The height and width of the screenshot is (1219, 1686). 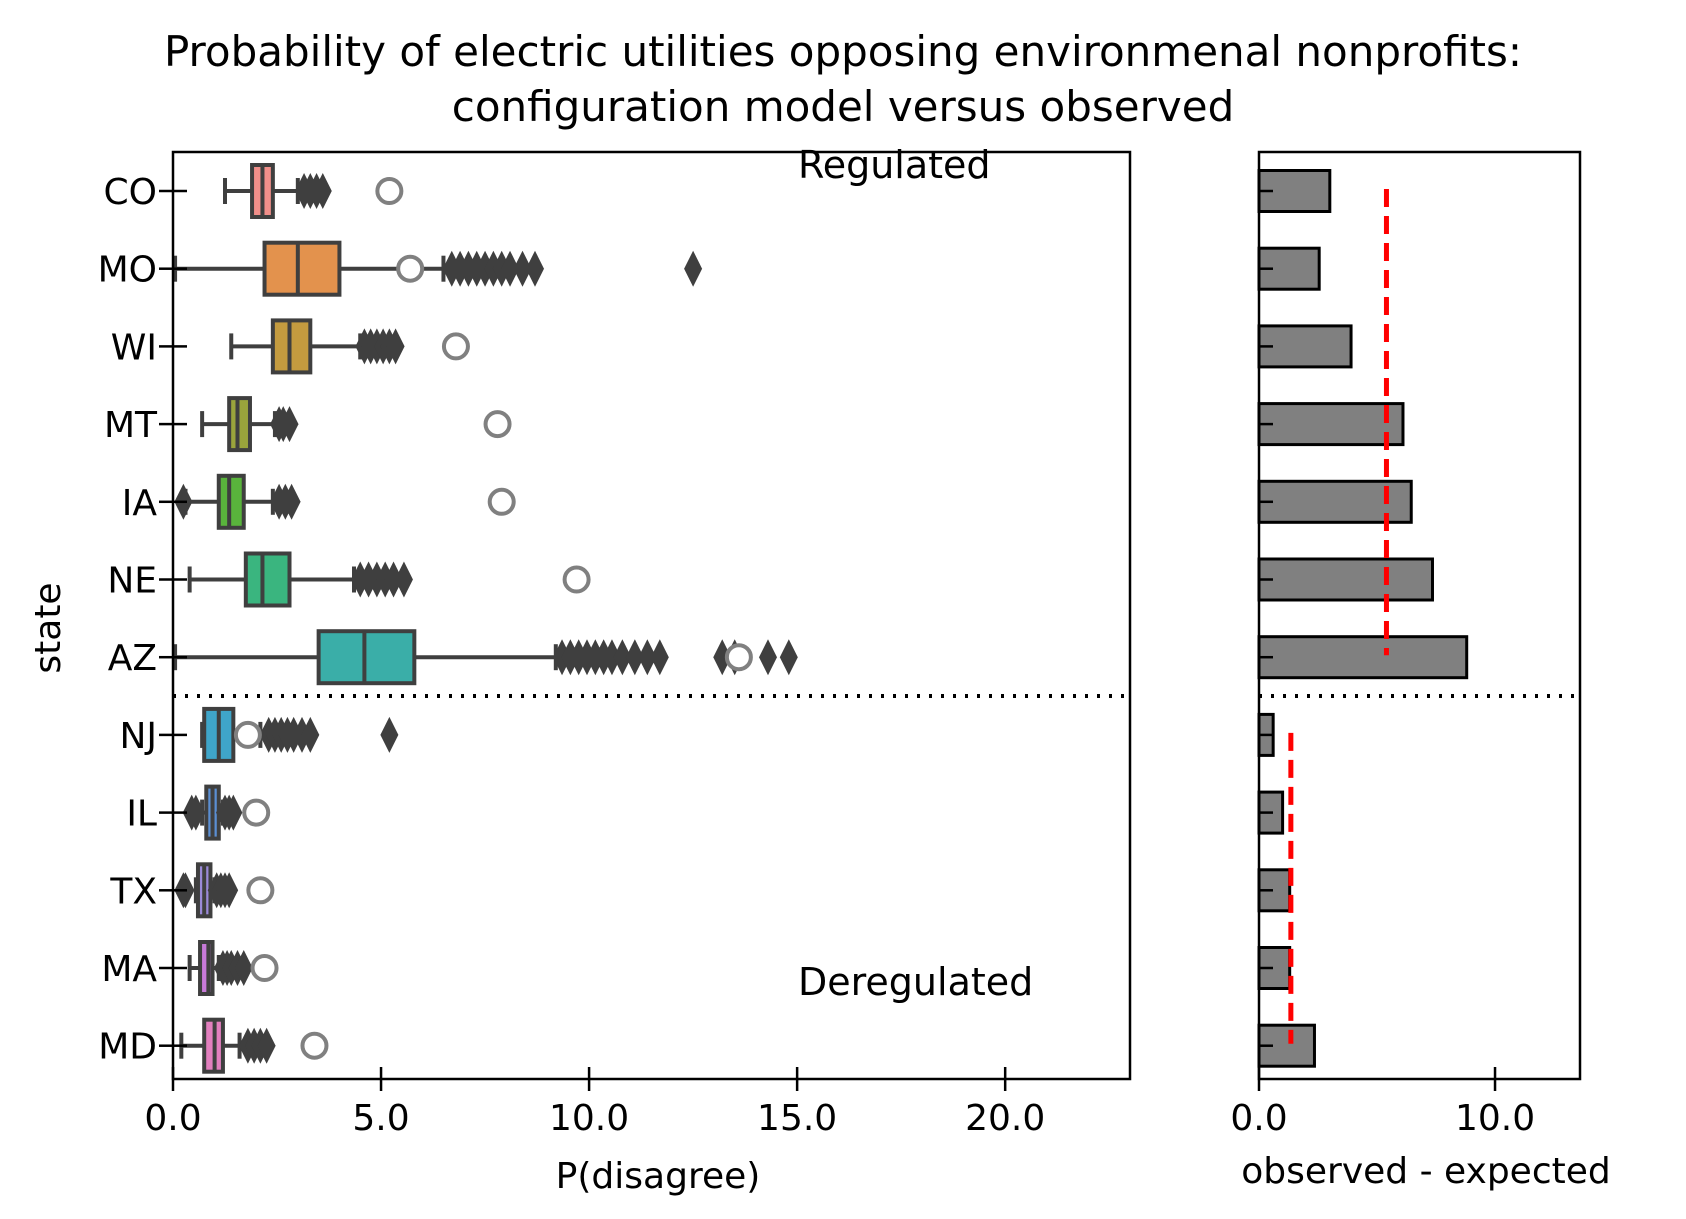 What do you see at coordinates (133, 891) in the screenshot?
I see `y-tick-label-tx: TX` at bounding box center [133, 891].